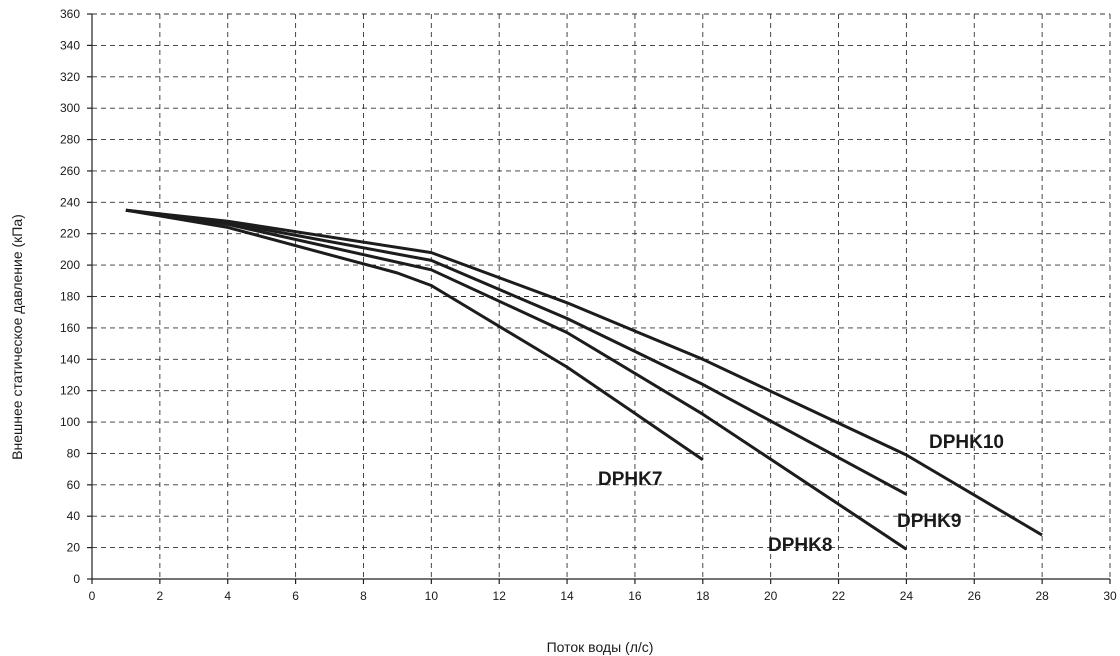 The width and height of the screenshot is (1120, 656). What do you see at coordinates (839, 596) in the screenshot?
I see `x-tick-label: 22` at bounding box center [839, 596].